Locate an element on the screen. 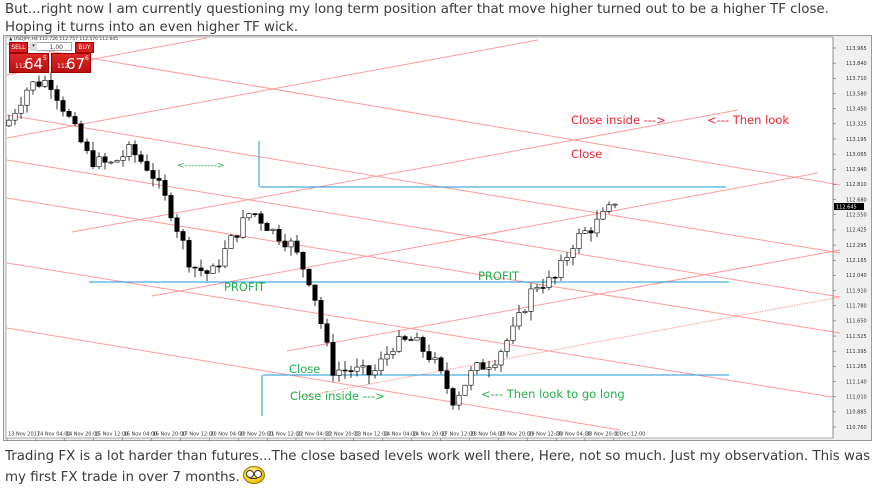 The height and width of the screenshot is (494, 874). buy-price-pips: 67 is located at coordinates (76, 64).